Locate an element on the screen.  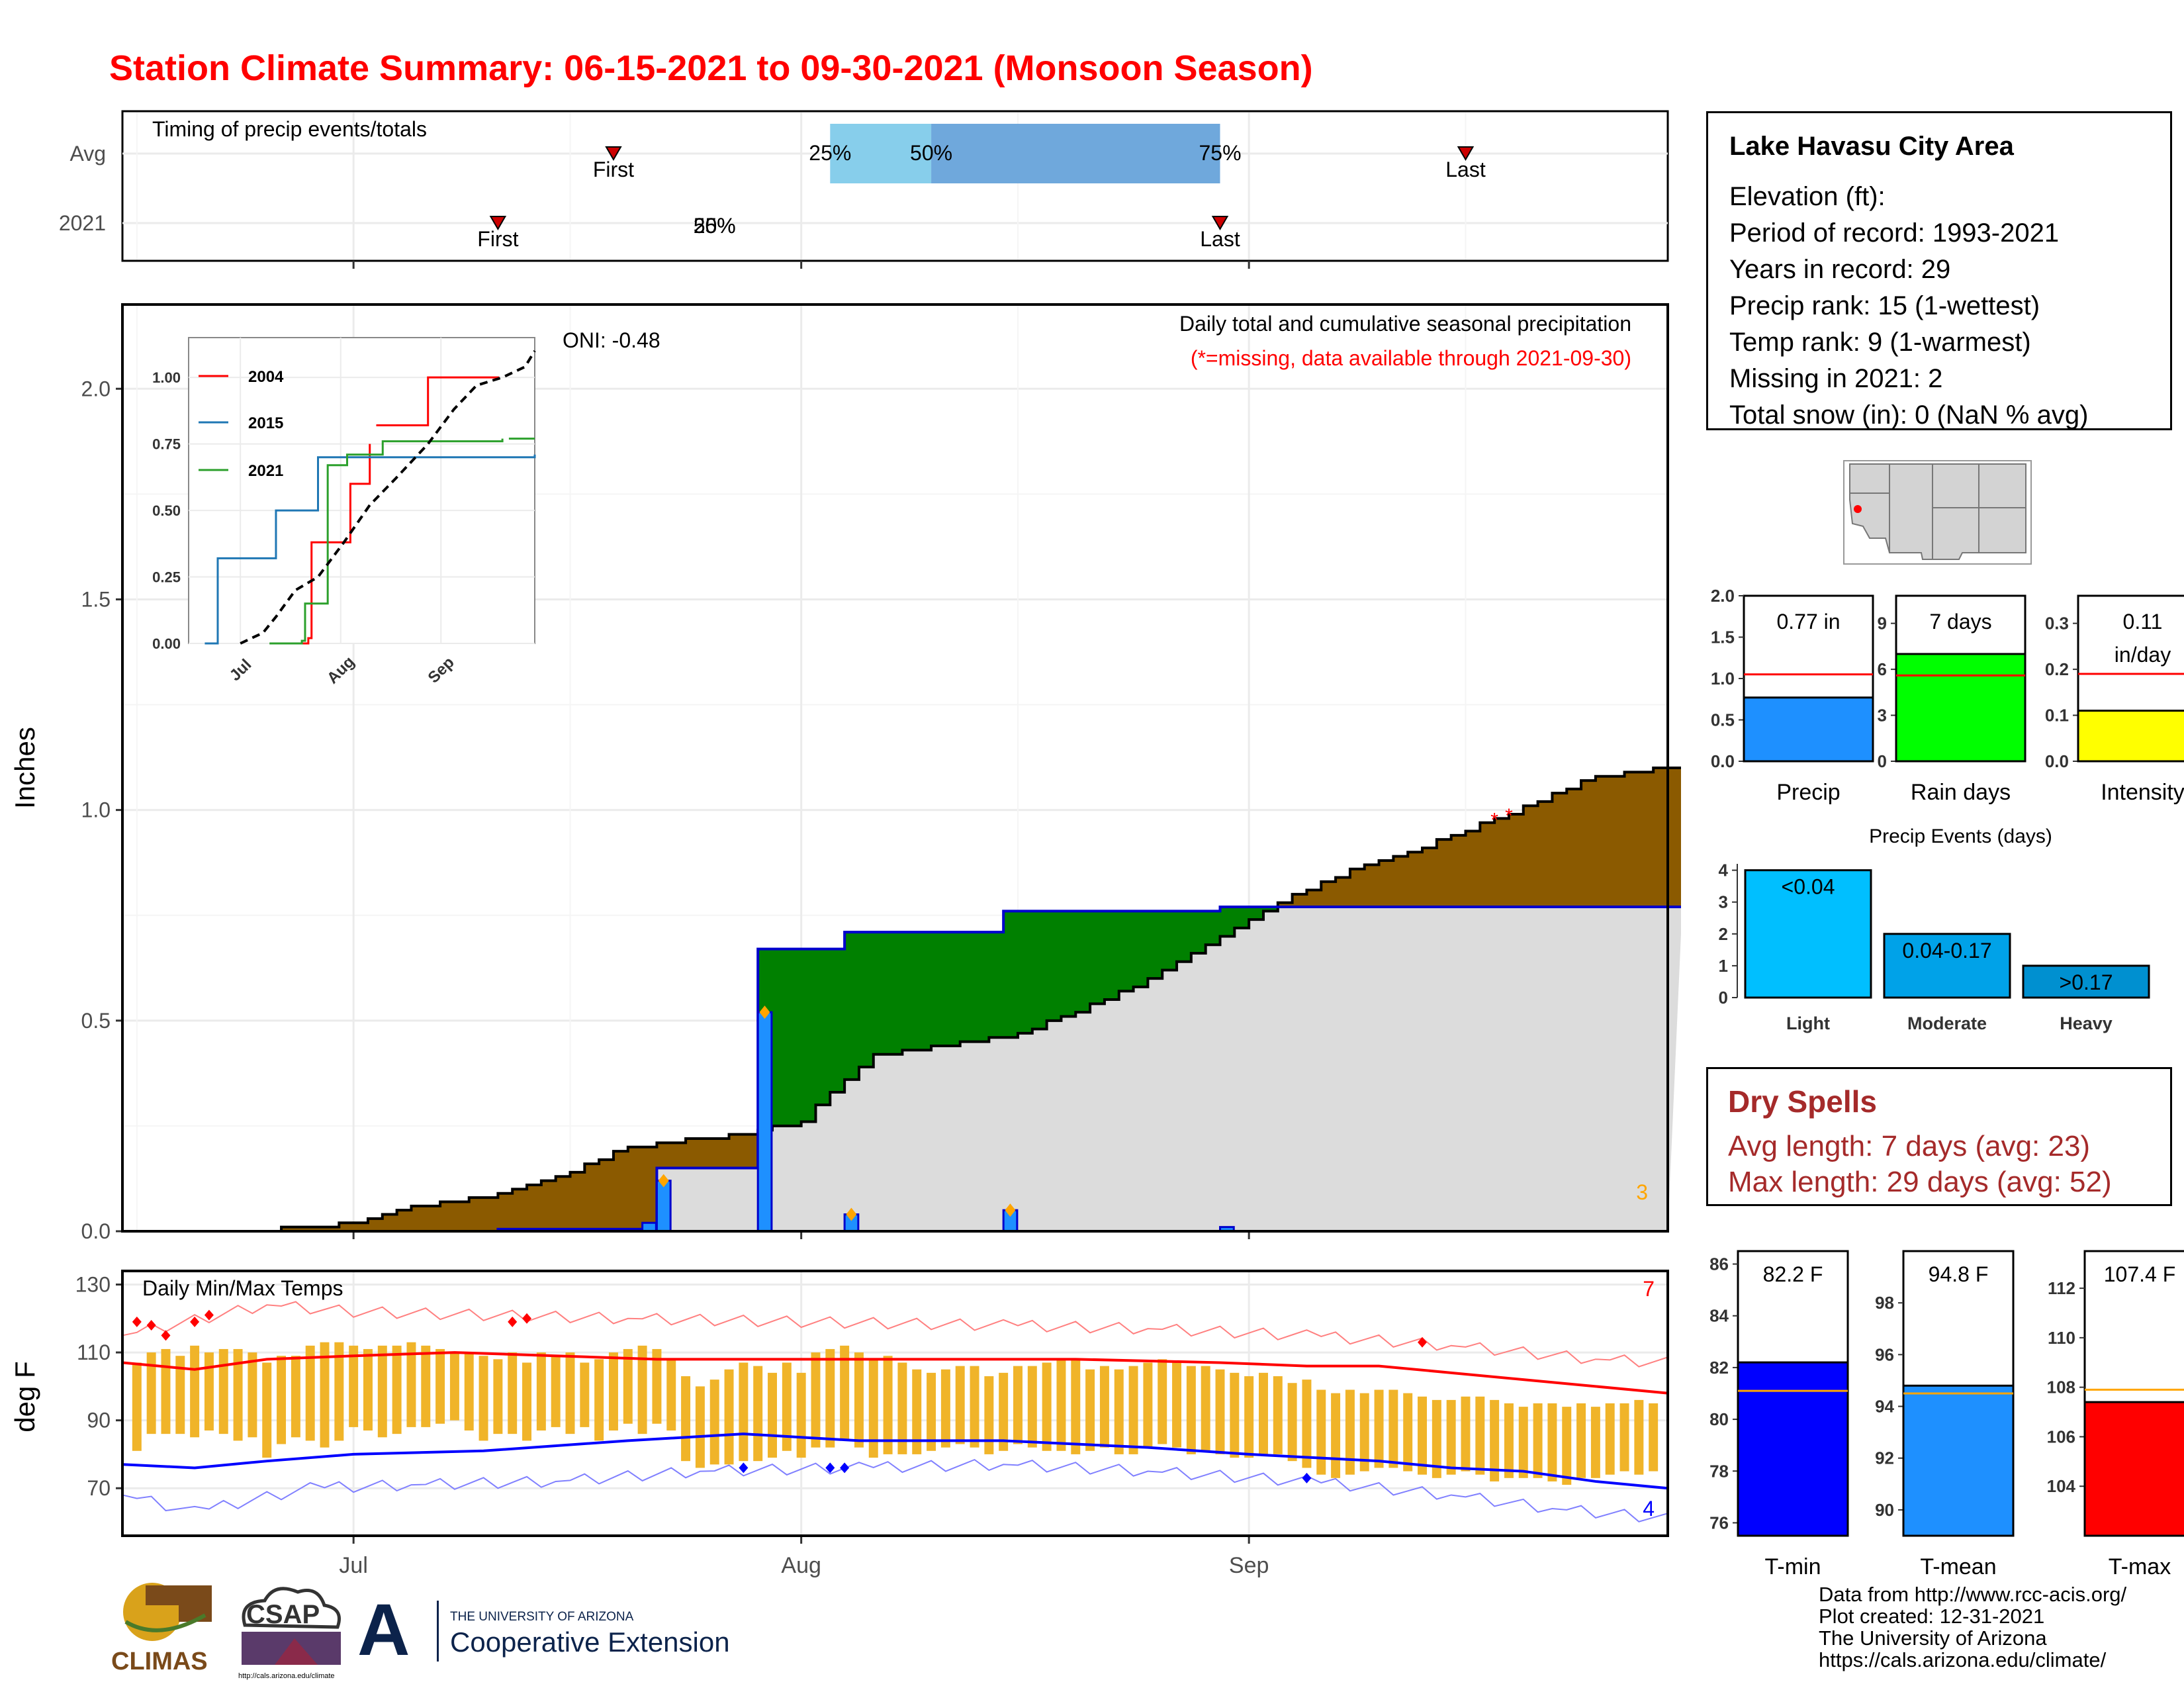
inset-series-2004 is located at coordinates (438, 401).